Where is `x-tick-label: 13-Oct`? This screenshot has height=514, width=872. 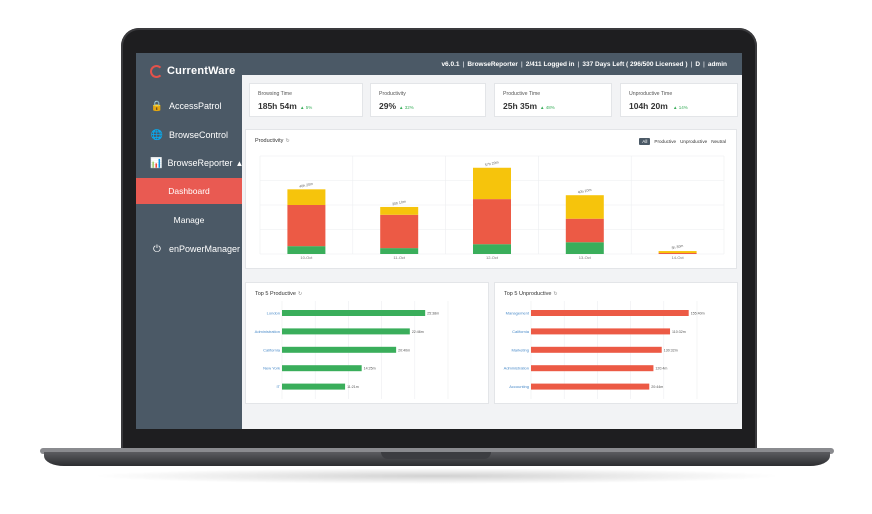 x-tick-label: 13-Oct is located at coordinates (585, 257).